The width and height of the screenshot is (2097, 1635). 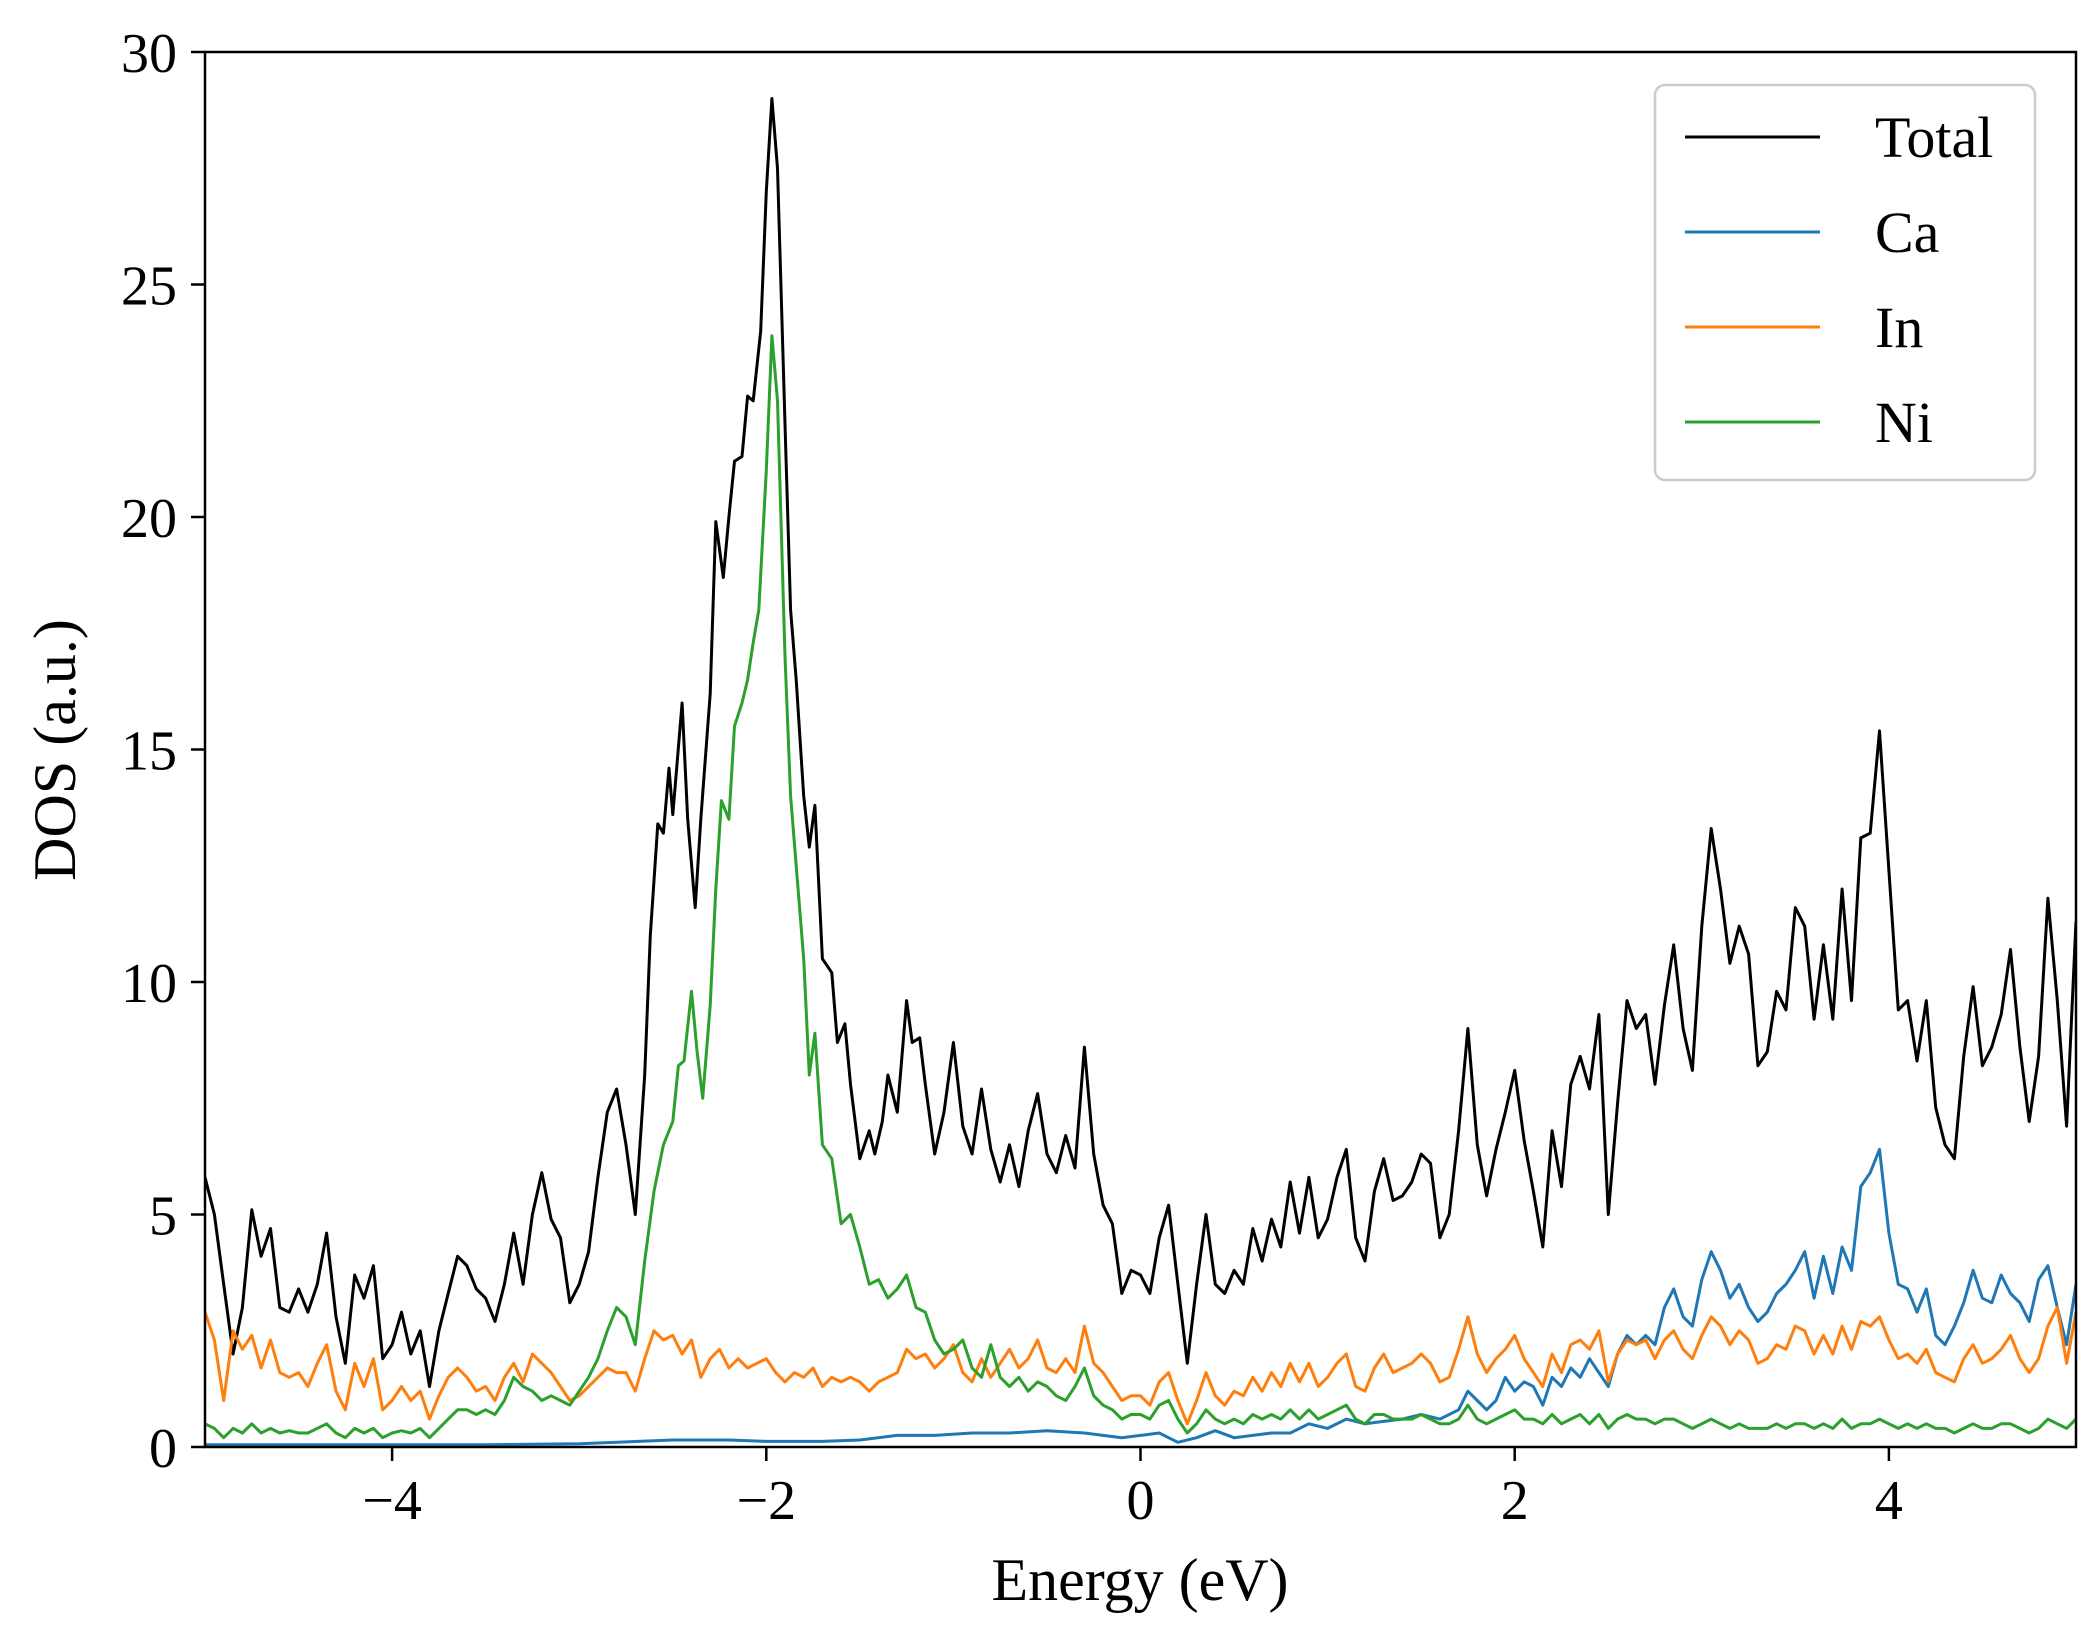 What do you see at coordinates (767, 1501) in the screenshot?
I see `x-tick-label: −2` at bounding box center [767, 1501].